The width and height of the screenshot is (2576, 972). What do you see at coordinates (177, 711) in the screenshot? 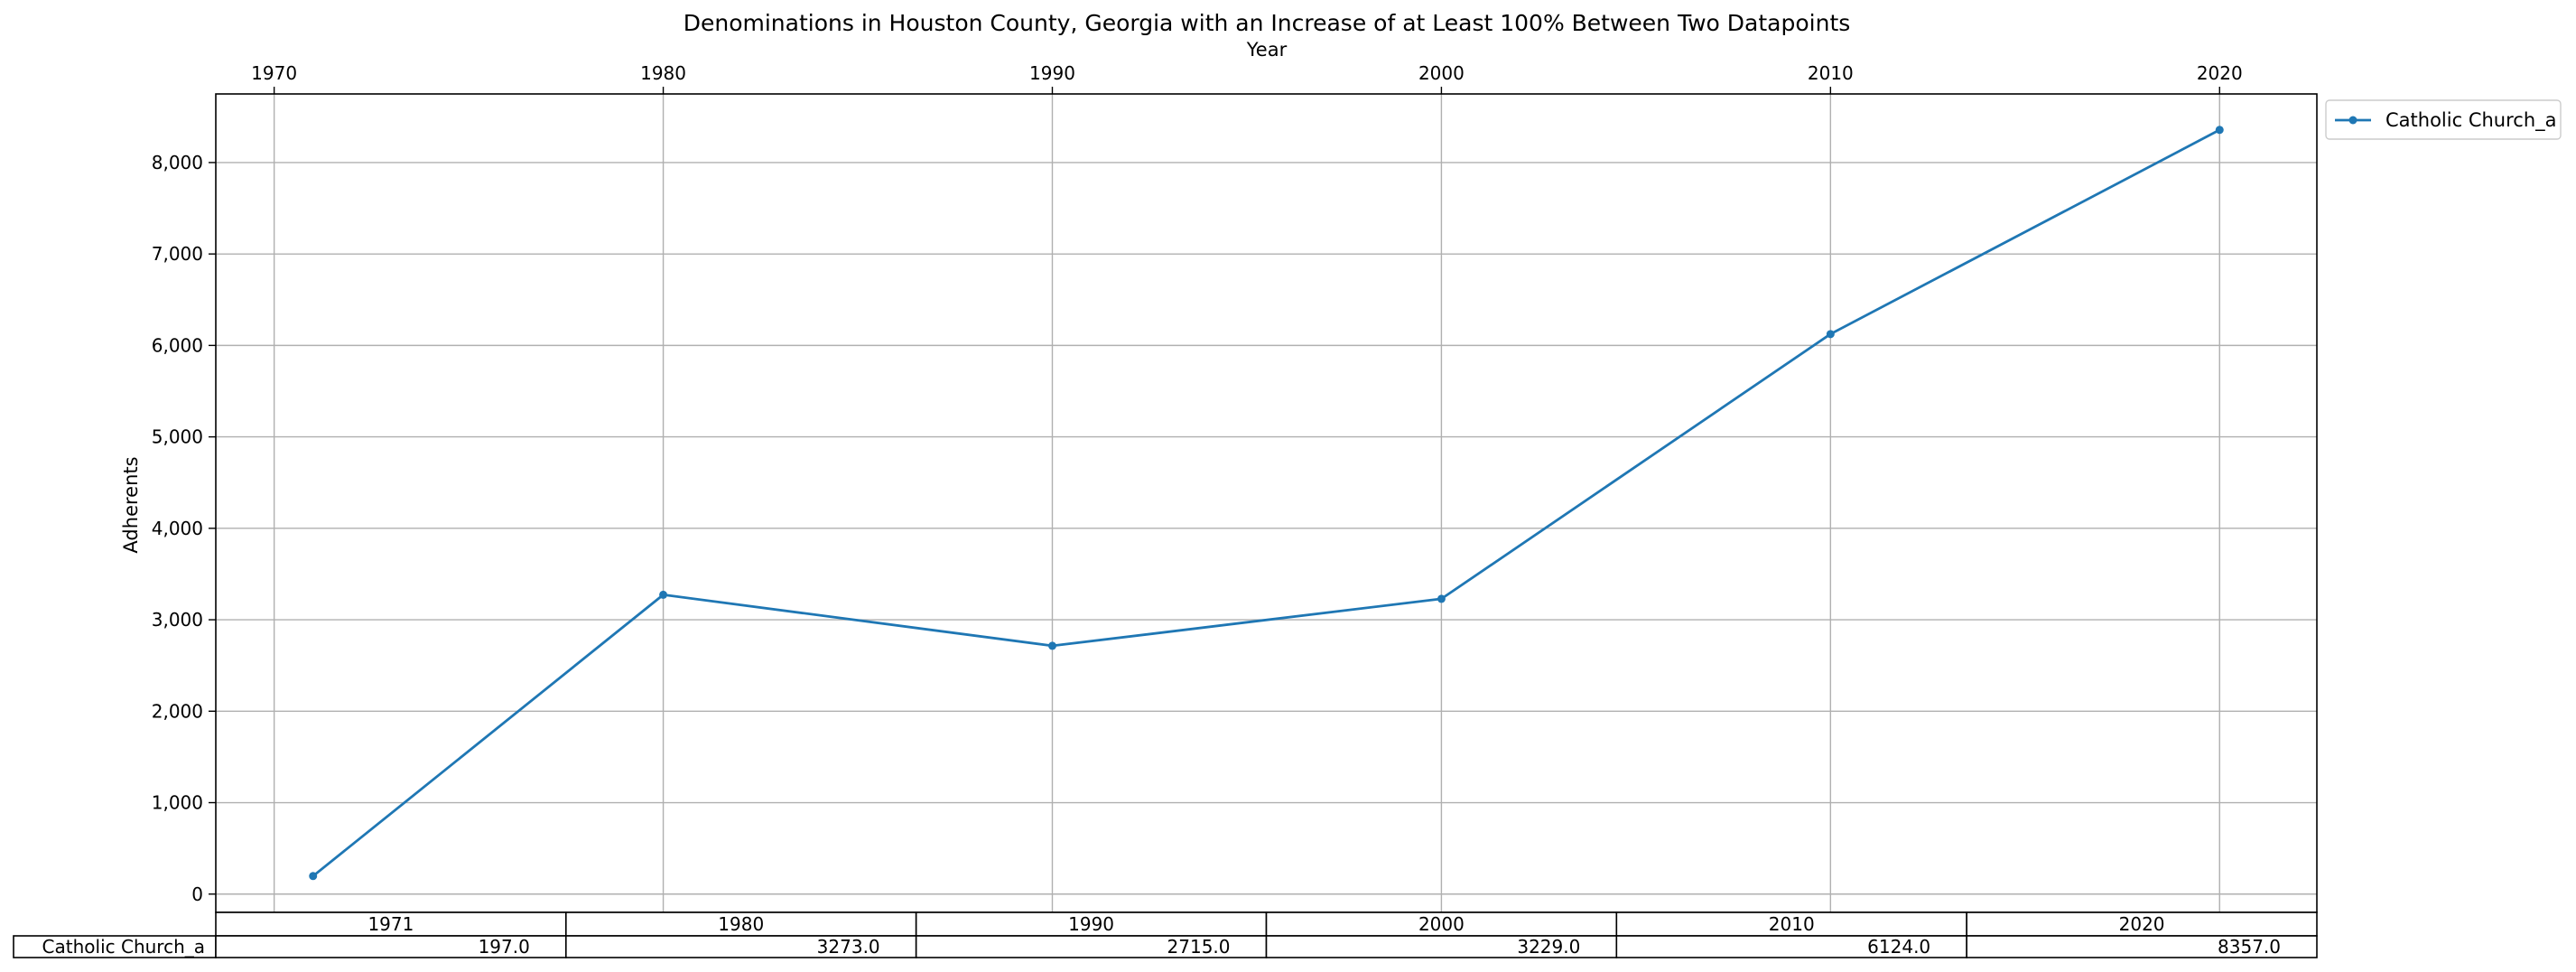
I see `y-tick-label: 2,000` at bounding box center [177, 711].